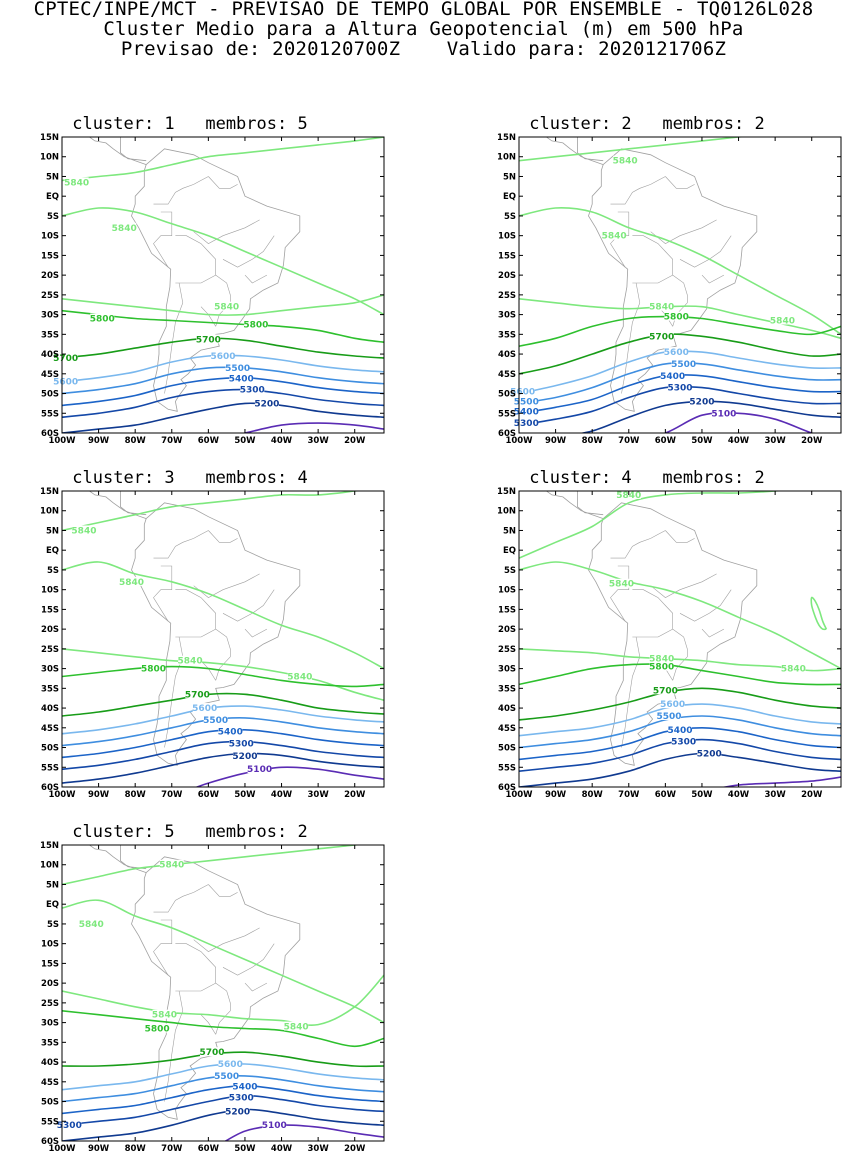 The image size is (847, 1160). Describe the element at coordinates (50, 591) in the screenshot. I see `lat-label: 10S` at that location.